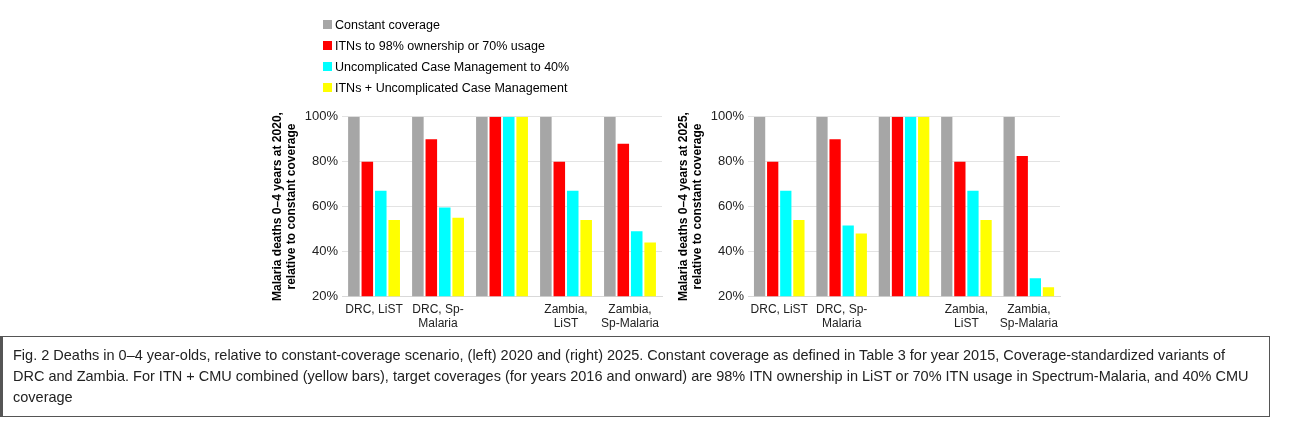 The image size is (1292, 423). I want to click on y-axis-title: Malaria deaths 0–4 years at 2020, relative to constant coverage, so click(283, 206).